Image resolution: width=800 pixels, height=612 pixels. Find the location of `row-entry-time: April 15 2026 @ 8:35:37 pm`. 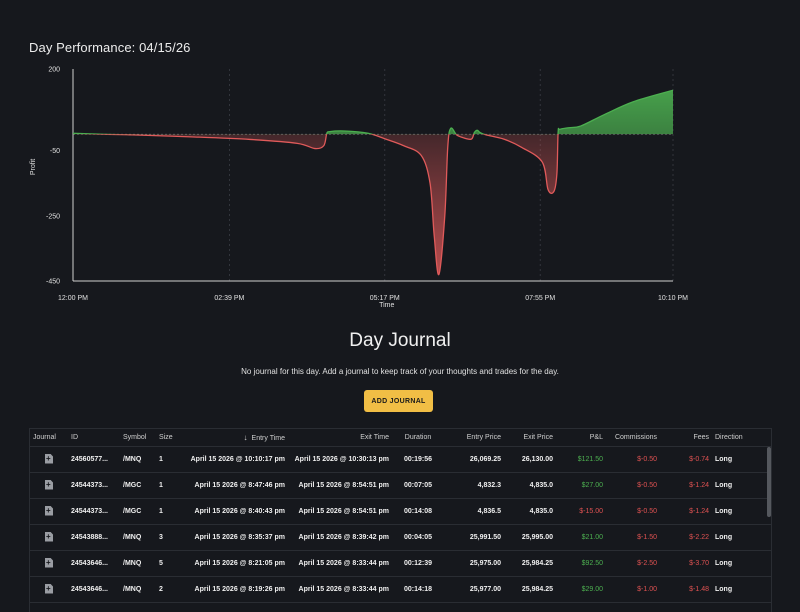

row-entry-time: April 15 2026 @ 8:35:37 pm is located at coordinates (235, 537).